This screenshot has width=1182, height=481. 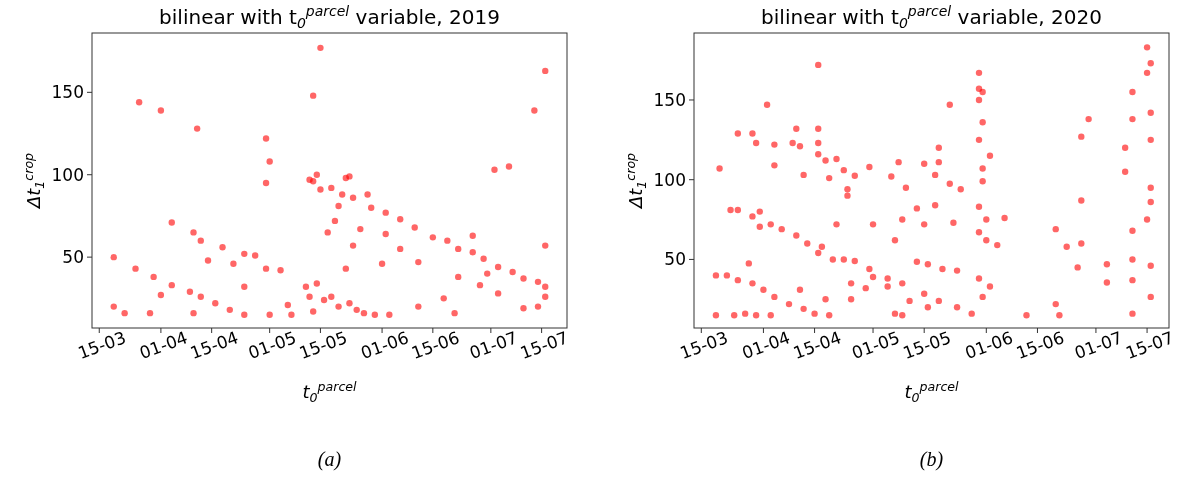 What do you see at coordinates (989, 345) in the screenshot?
I see `x-tick-label: 01-06` at bounding box center [989, 345].